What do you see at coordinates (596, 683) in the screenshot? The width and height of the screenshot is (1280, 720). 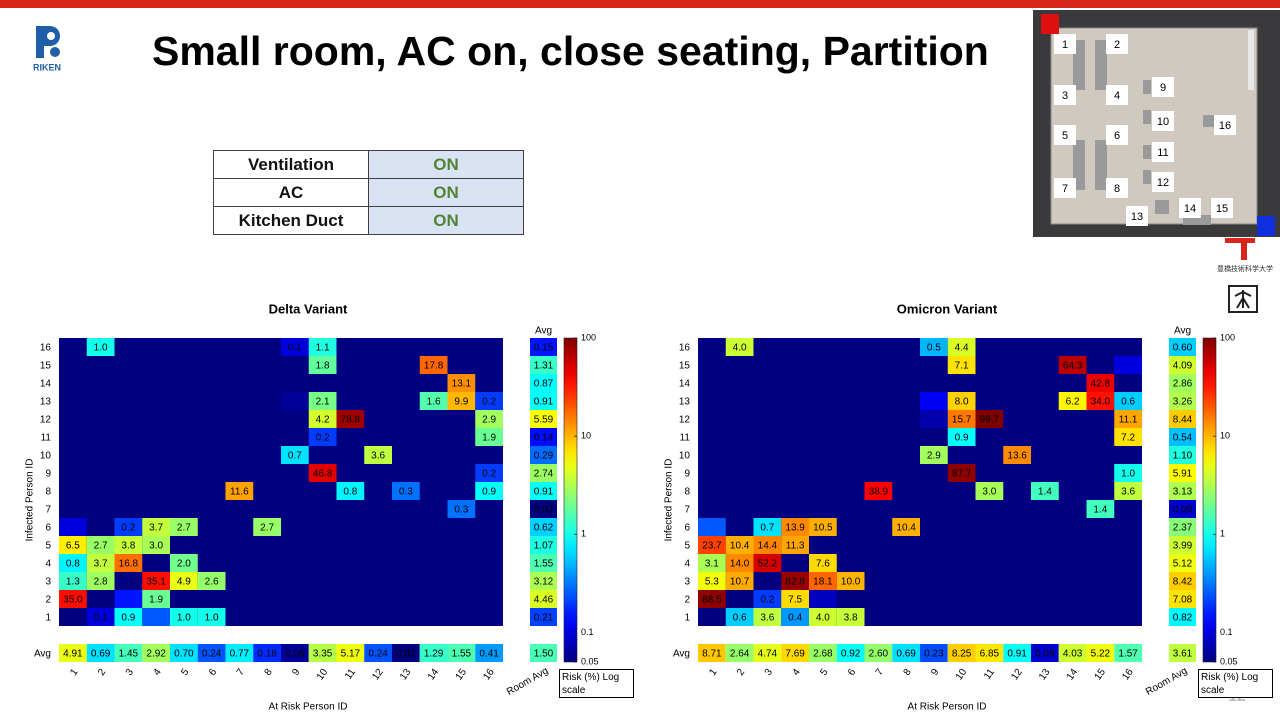 I see `colorbar-label-box: Risk (%) Log scale` at bounding box center [596, 683].